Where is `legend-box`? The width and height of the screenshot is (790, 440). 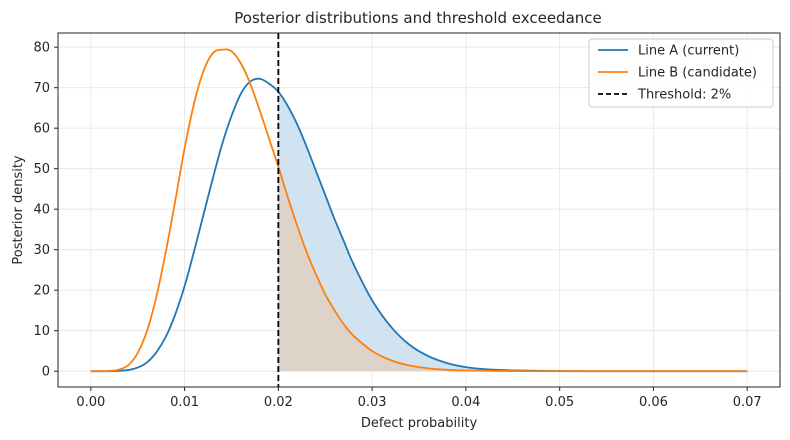 legend-box is located at coordinates (681, 73).